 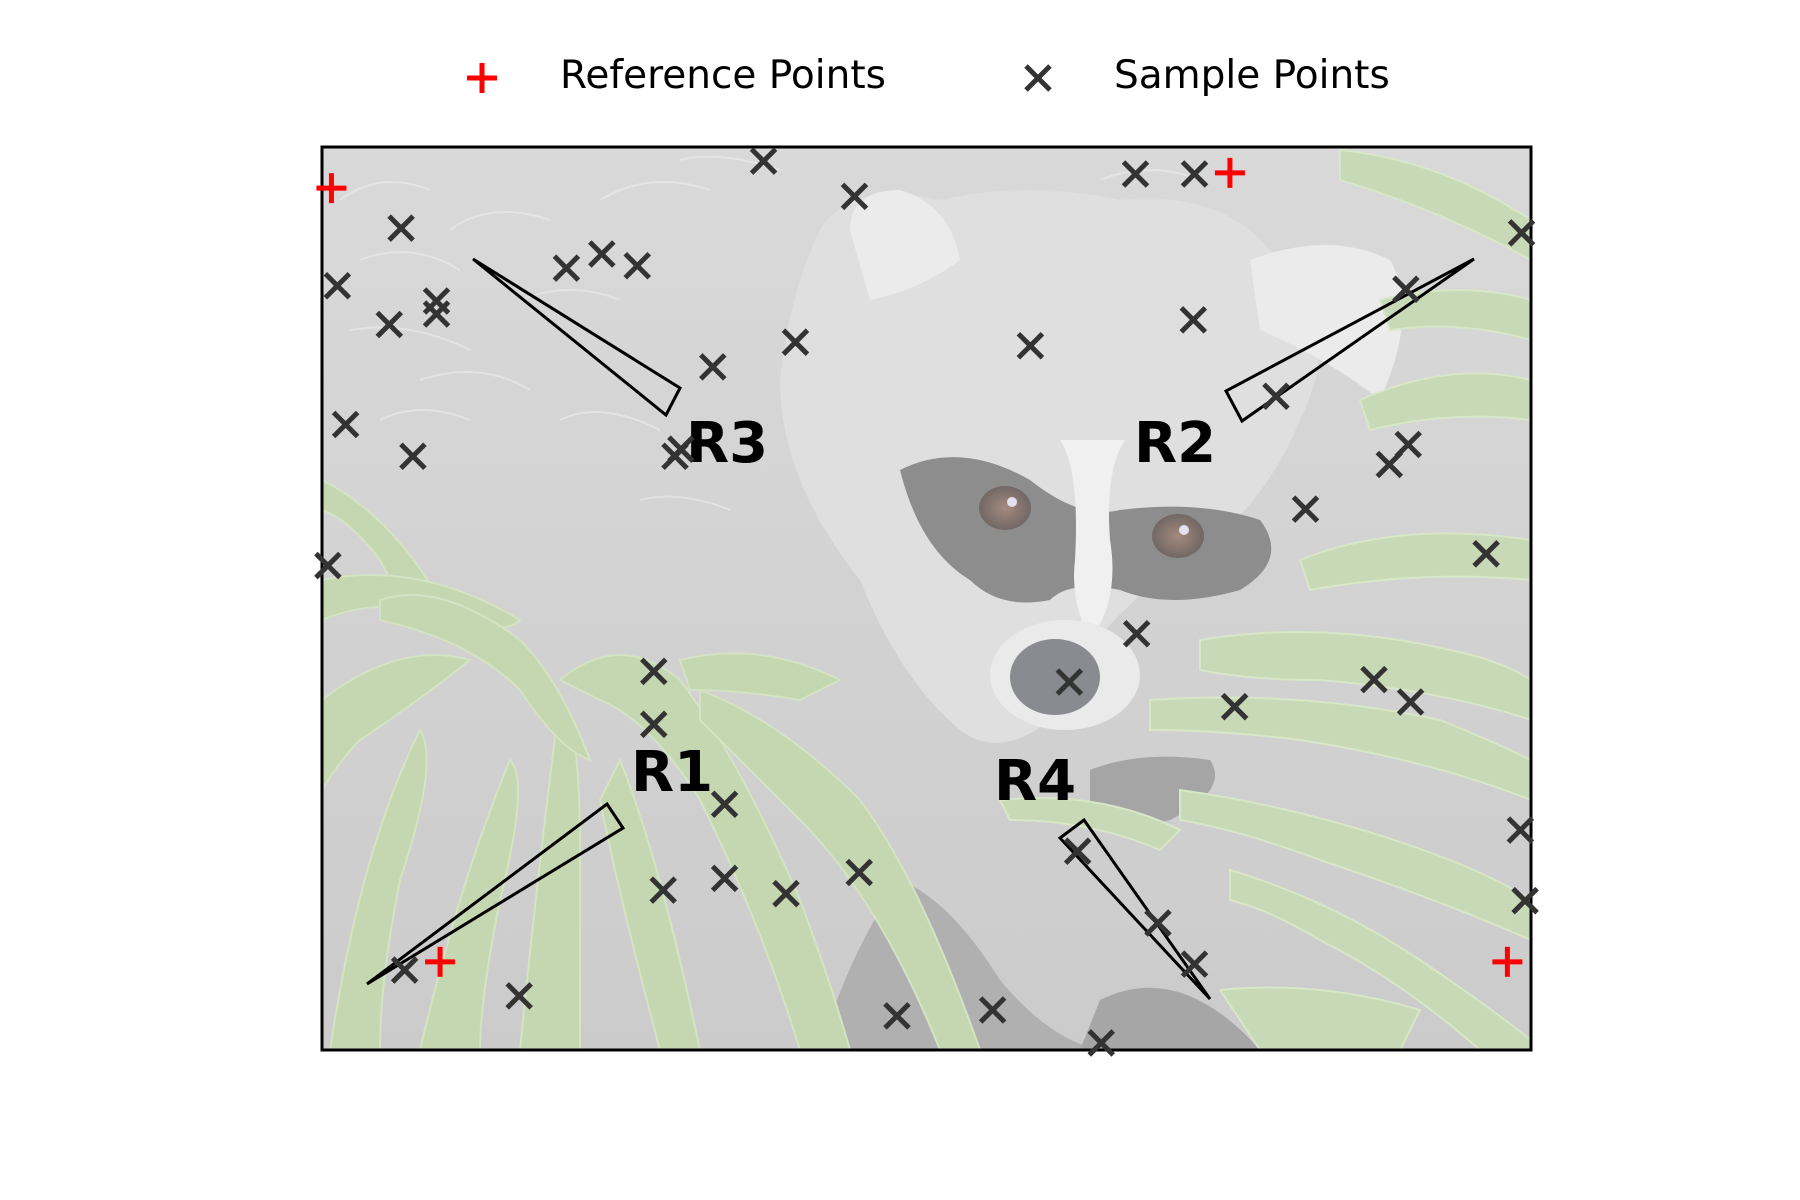 I want to click on annotation-label-r3: R3, so click(x=727, y=443).